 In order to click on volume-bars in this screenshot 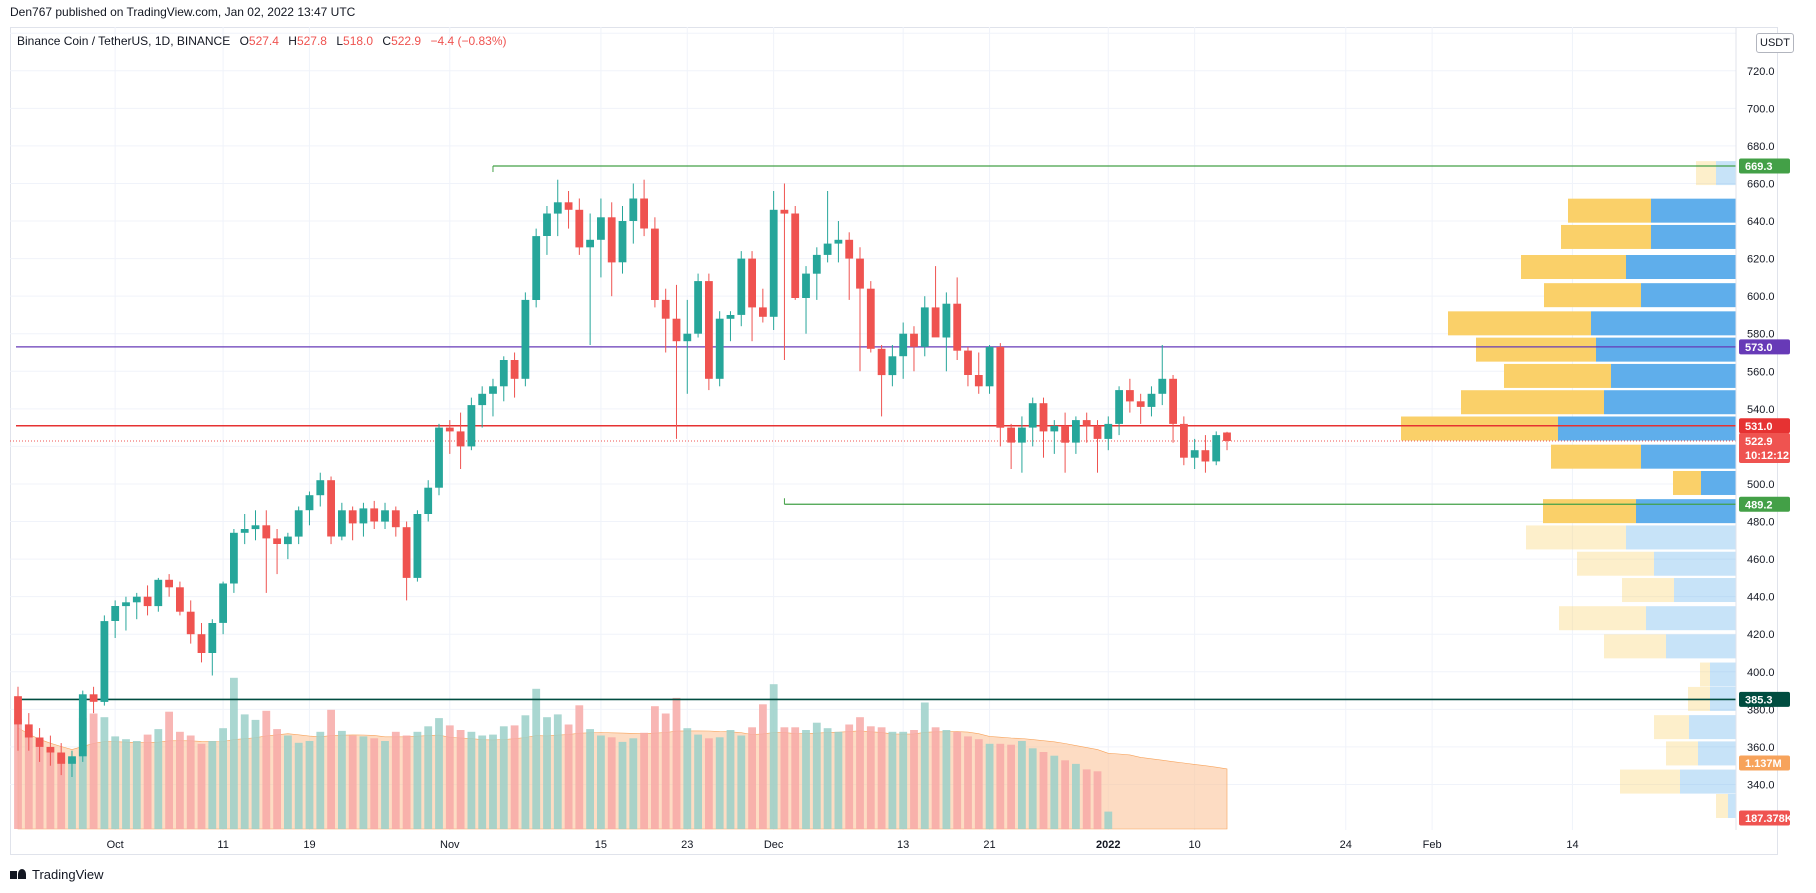, I will do `click(563, 753)`.